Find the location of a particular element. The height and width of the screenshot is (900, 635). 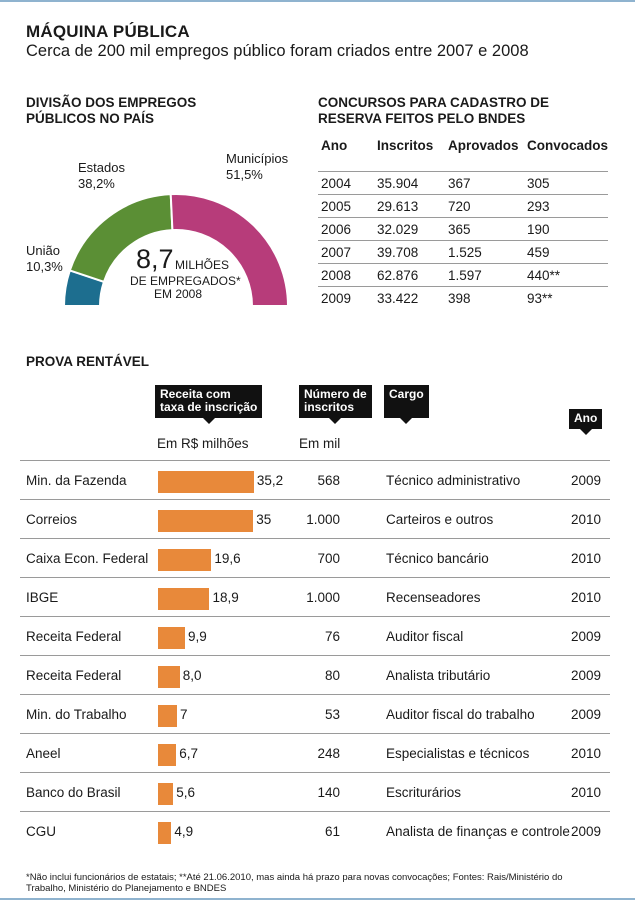

table-cell-ano: 2004 is located at coordinates (336, 183).